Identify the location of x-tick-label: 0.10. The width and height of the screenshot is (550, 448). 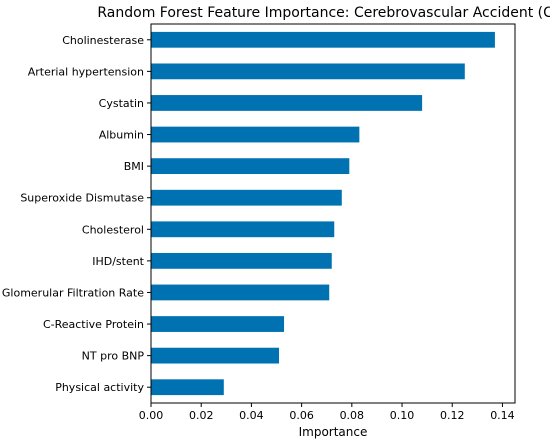
(402, 415).